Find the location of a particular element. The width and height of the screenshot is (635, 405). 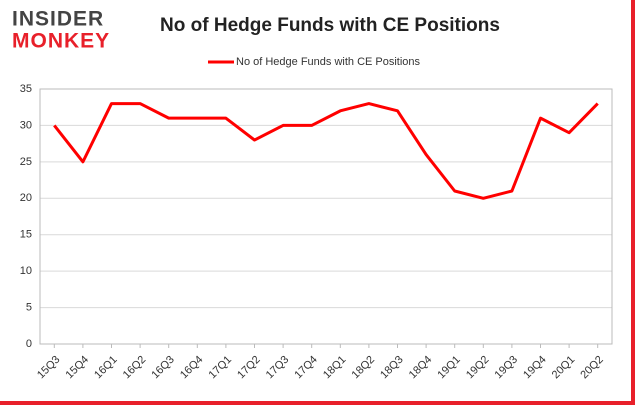

y-tick-label: 15 is located at coordinates (26, 235).